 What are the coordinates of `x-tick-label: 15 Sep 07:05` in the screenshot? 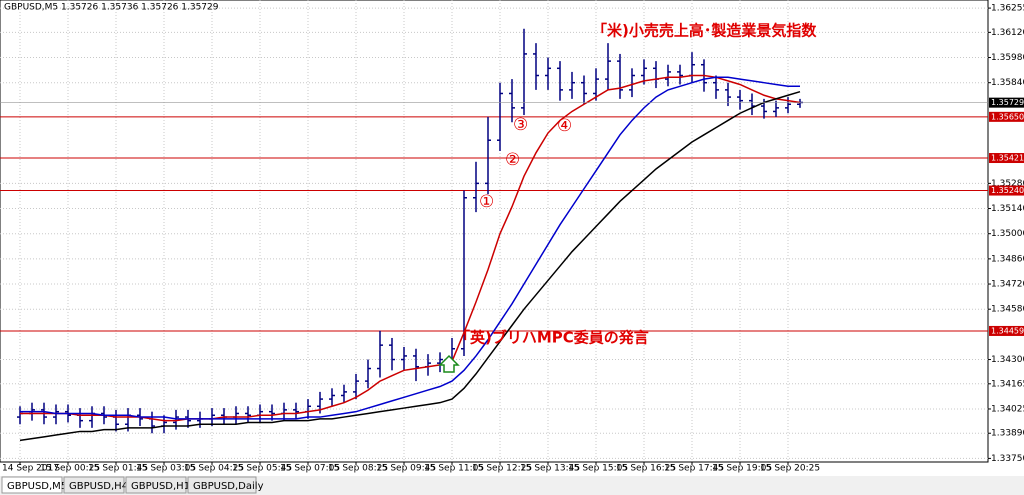 It's located at (310, 469).